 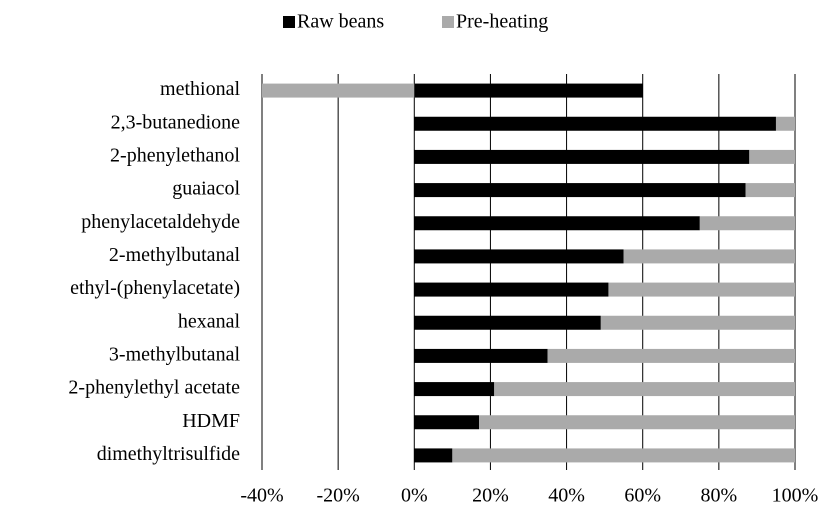 I want to click on x-tick-label: 20%, so click(x=490, y=496).